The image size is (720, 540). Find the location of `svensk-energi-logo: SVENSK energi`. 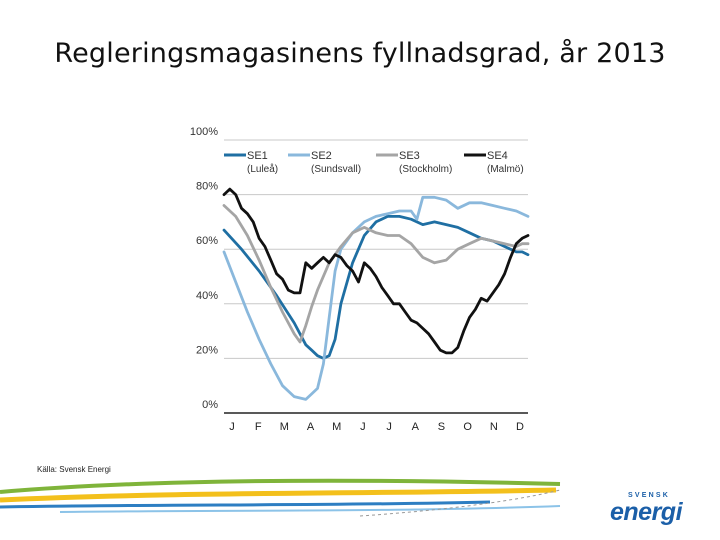

svensk-energi-logo: SVENSK energi is located at coordinates (652, 510).